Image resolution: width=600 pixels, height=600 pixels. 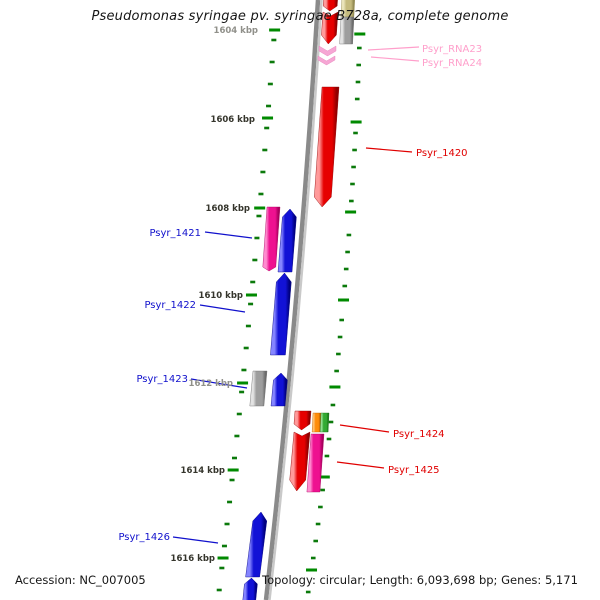 What do you see at coordinates (222, 308) in the screenshot?
I see `label-psyr-1422-leader` at bounding box center [222, 308].